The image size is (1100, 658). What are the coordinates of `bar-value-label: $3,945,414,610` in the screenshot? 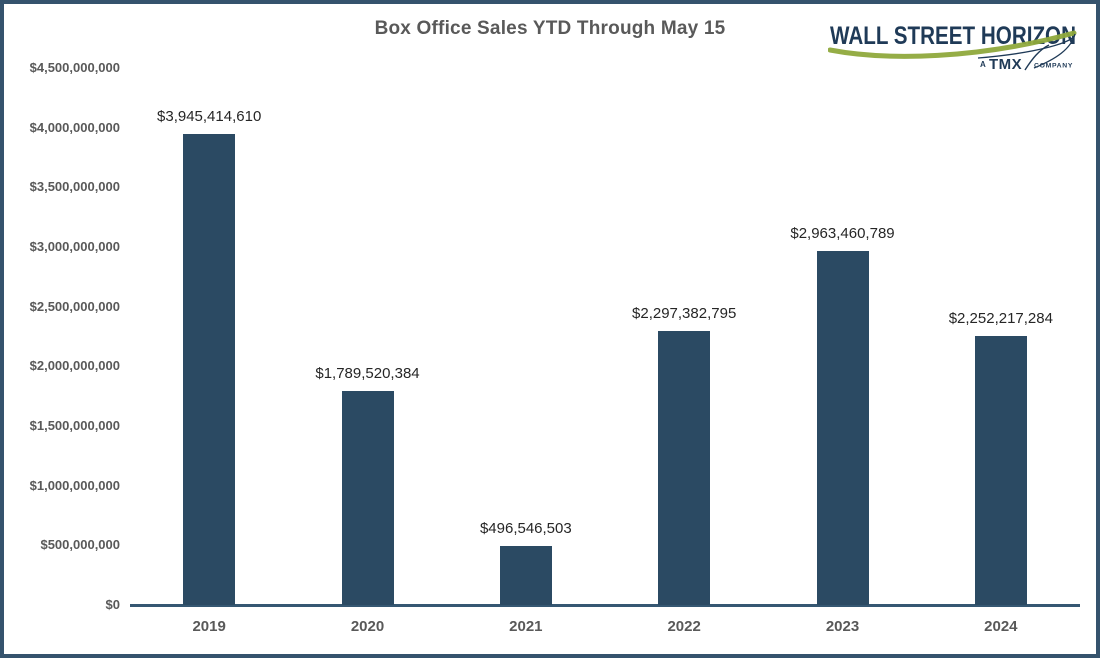 It's located at (209, 117).